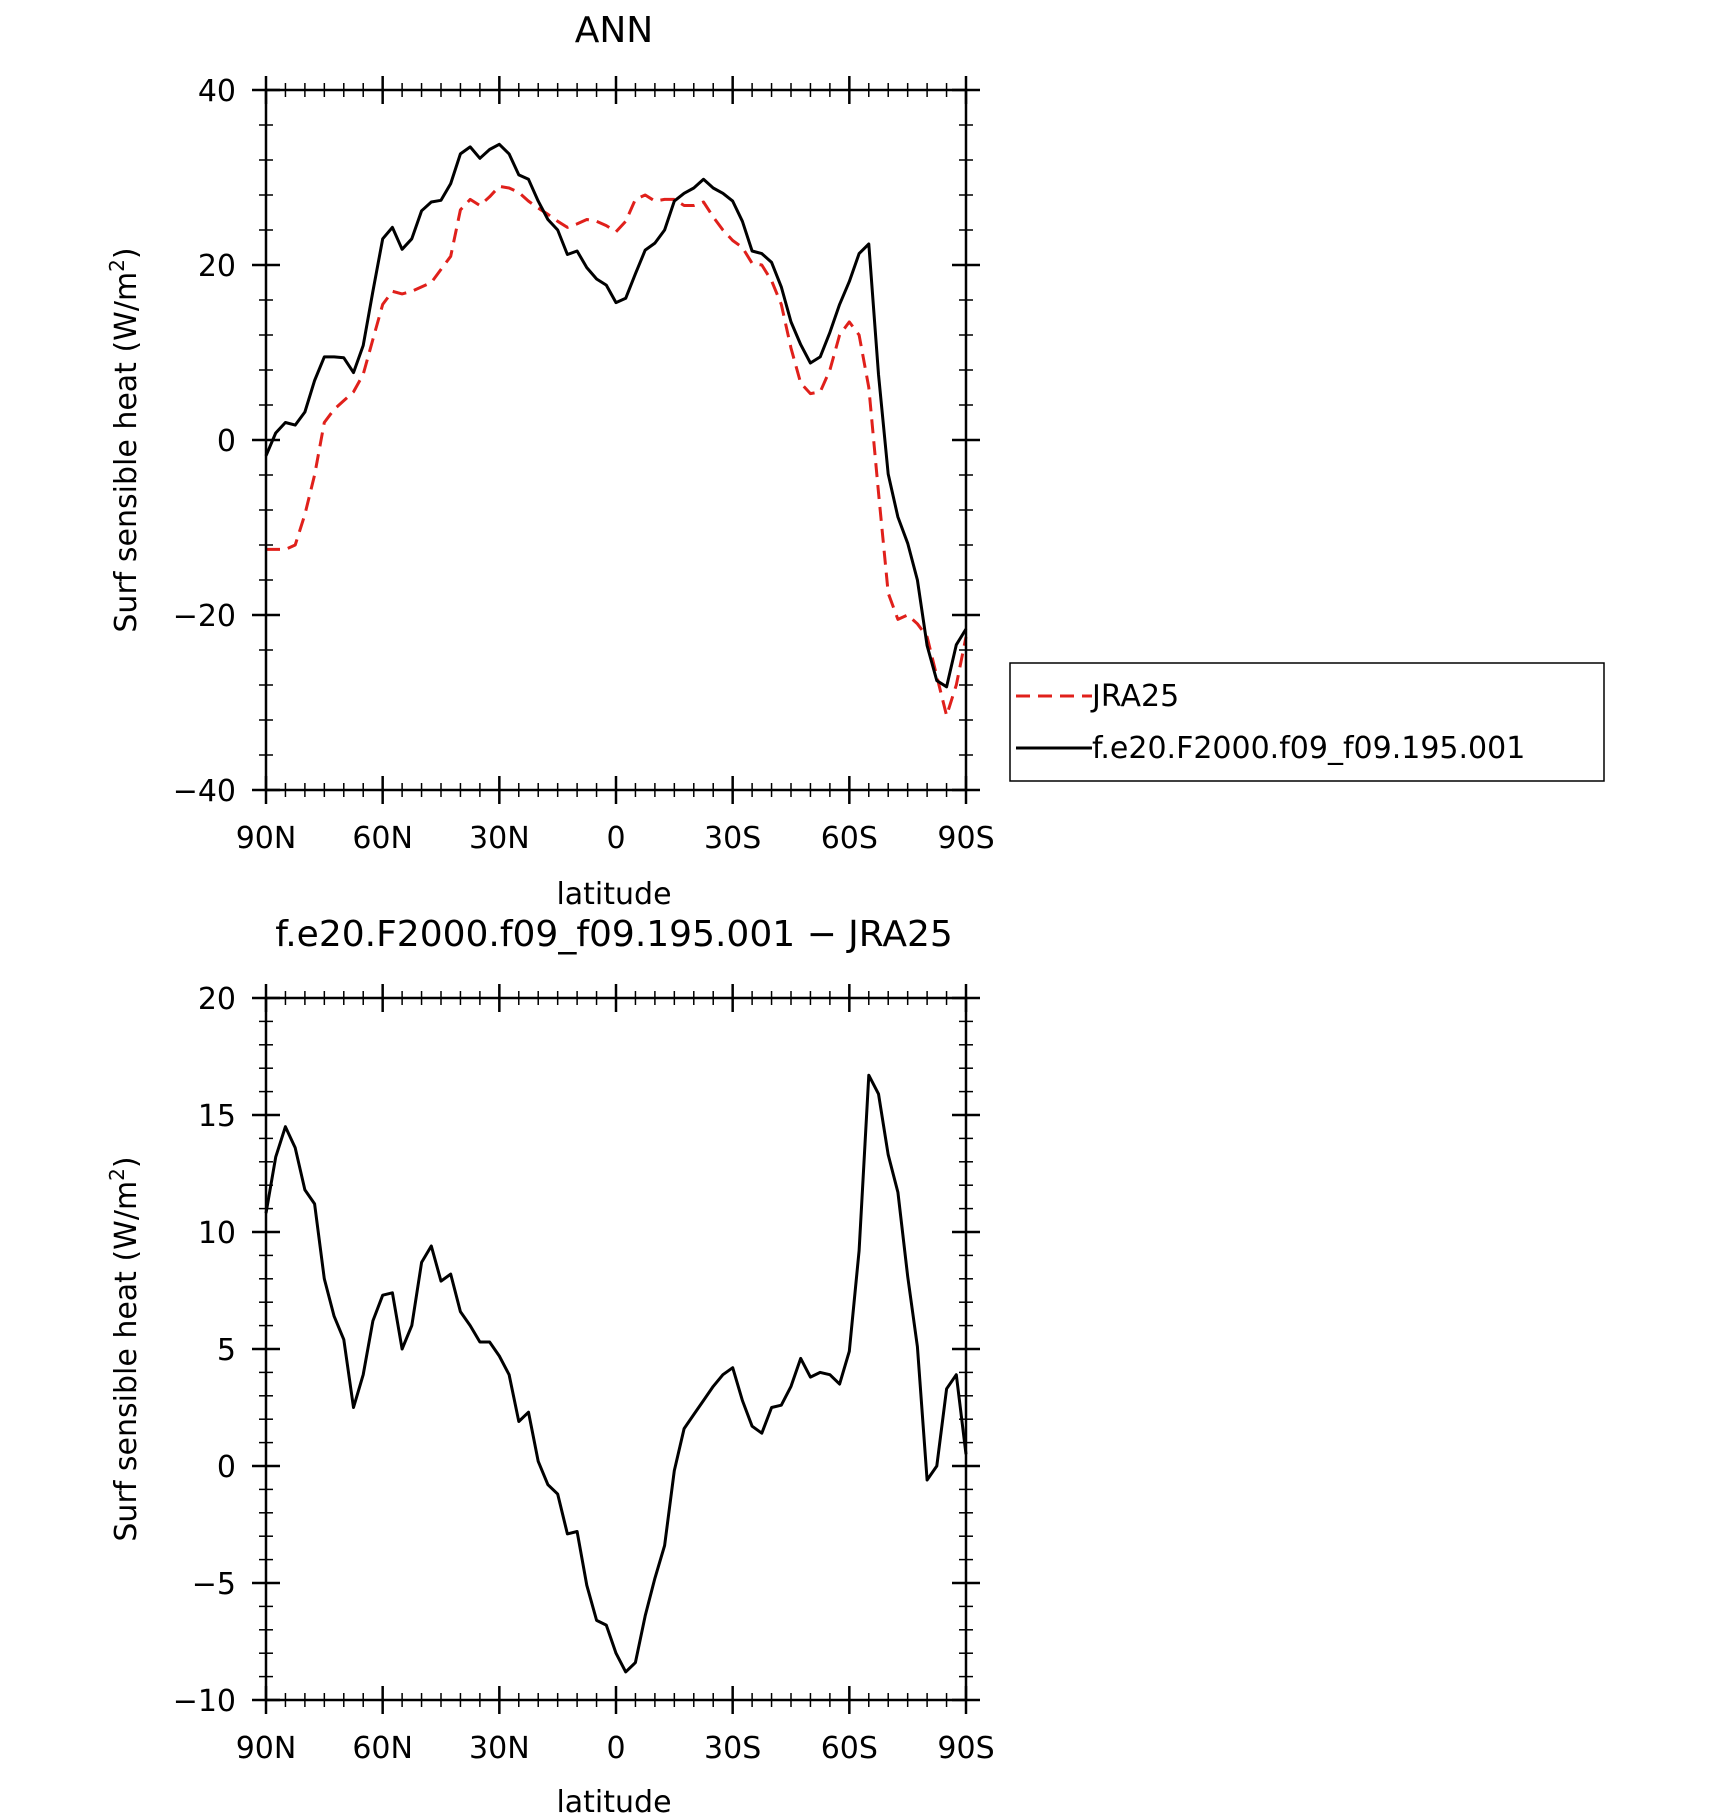 The height and width of the screenshot is (1816, 1710). I want to click on bottom-x-tick-label: 60S, so click(849, 1748).